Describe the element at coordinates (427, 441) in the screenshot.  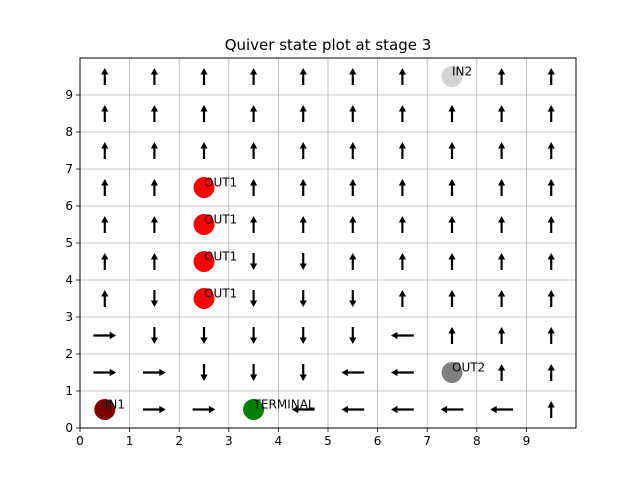
I see `x-tick-label: 7` at that location.